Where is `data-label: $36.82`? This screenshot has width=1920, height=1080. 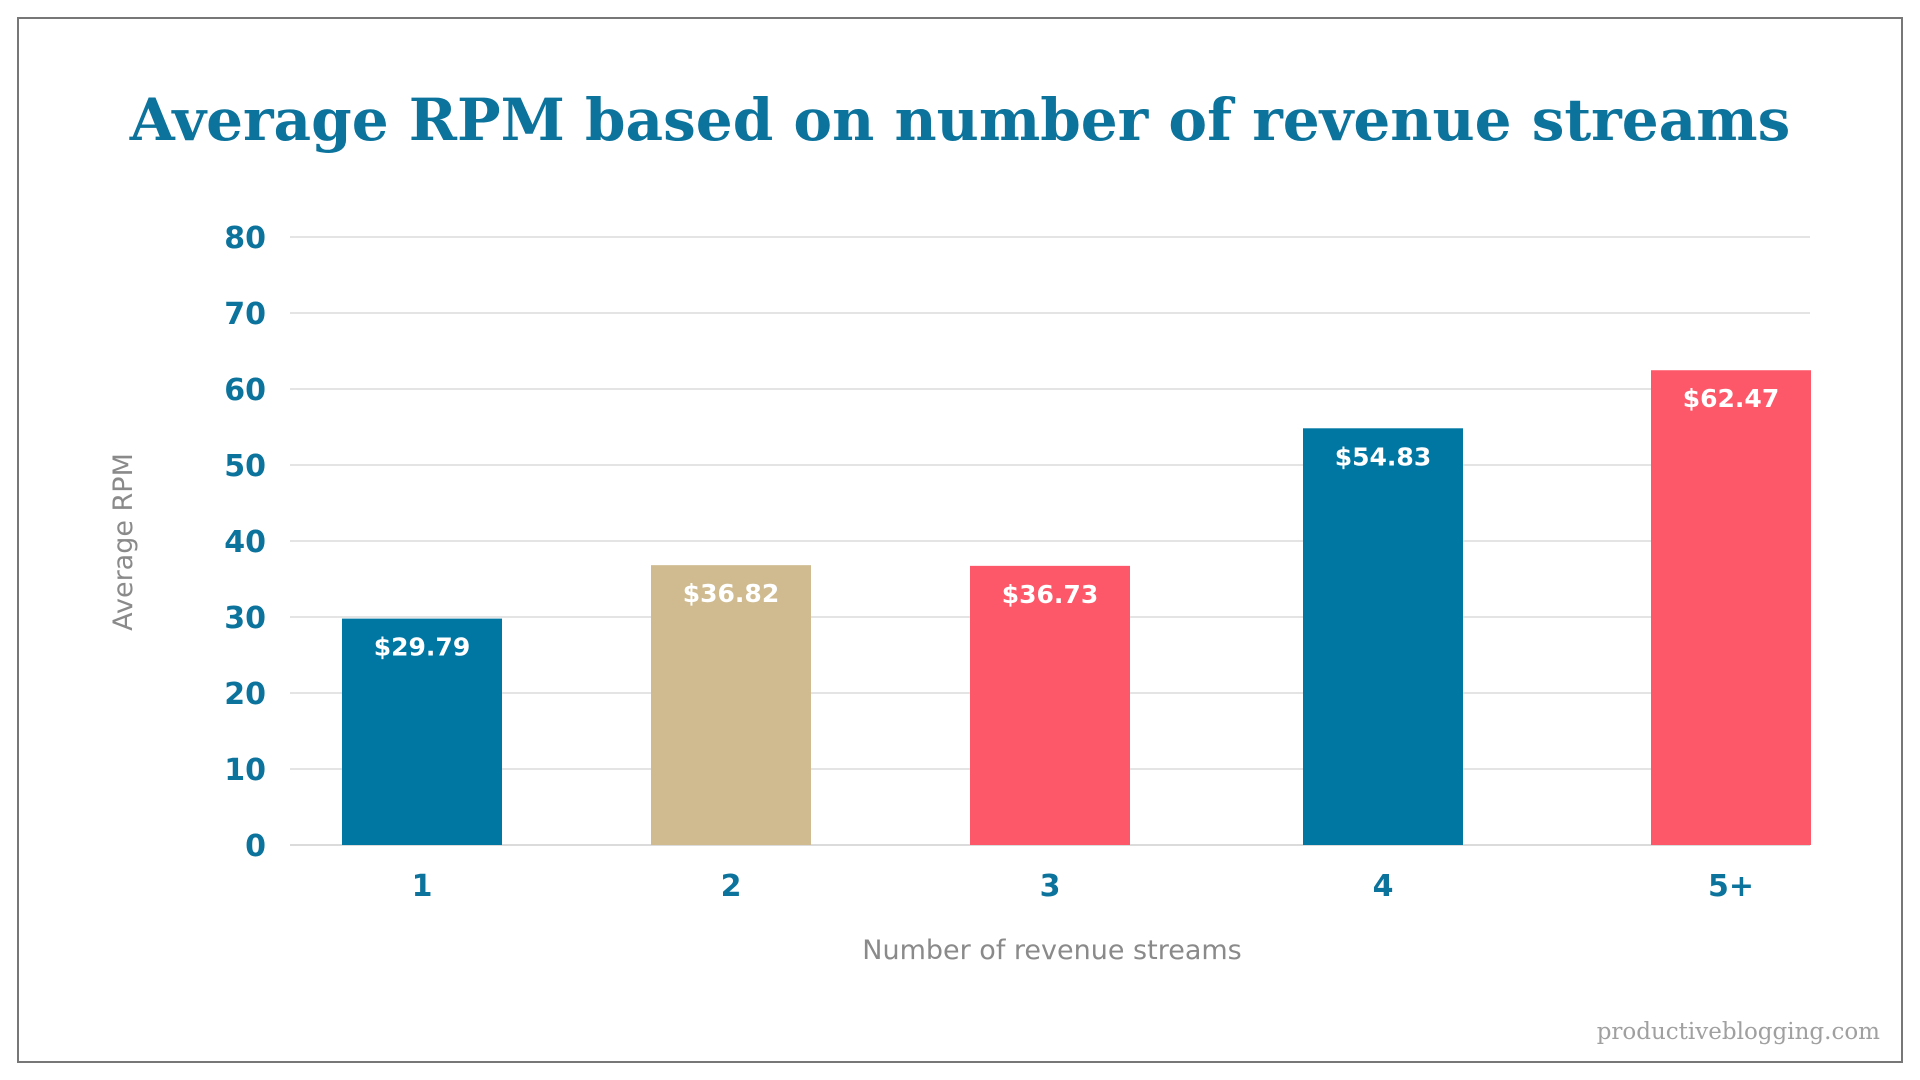 data-label: $36.82 is located at coordinates (731, 593).